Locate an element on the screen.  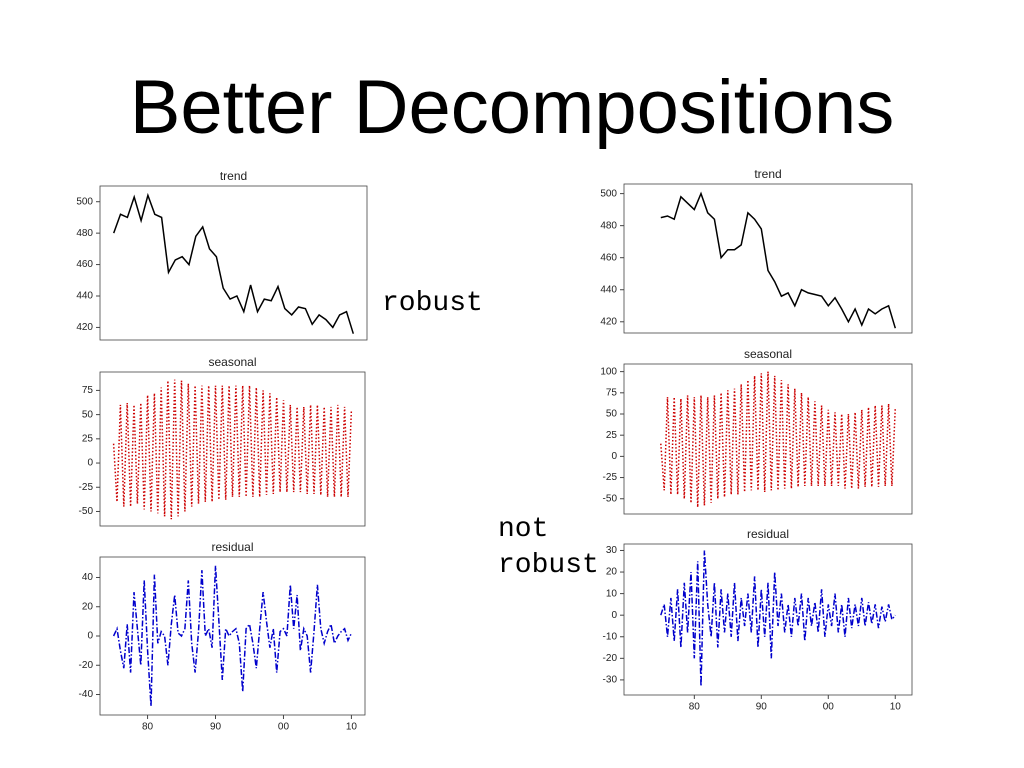
y-tick-label: 40 is located at coordinates (88, 577).